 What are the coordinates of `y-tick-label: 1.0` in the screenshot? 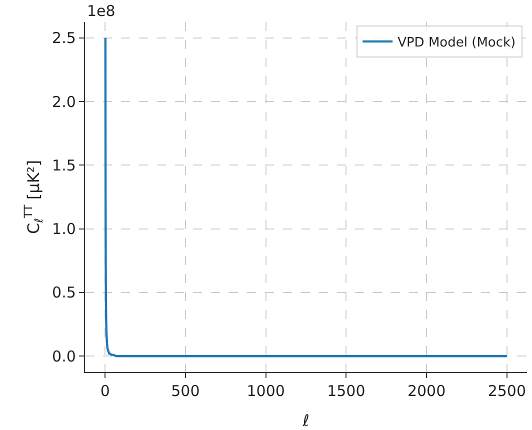 It's located at (64, 229).